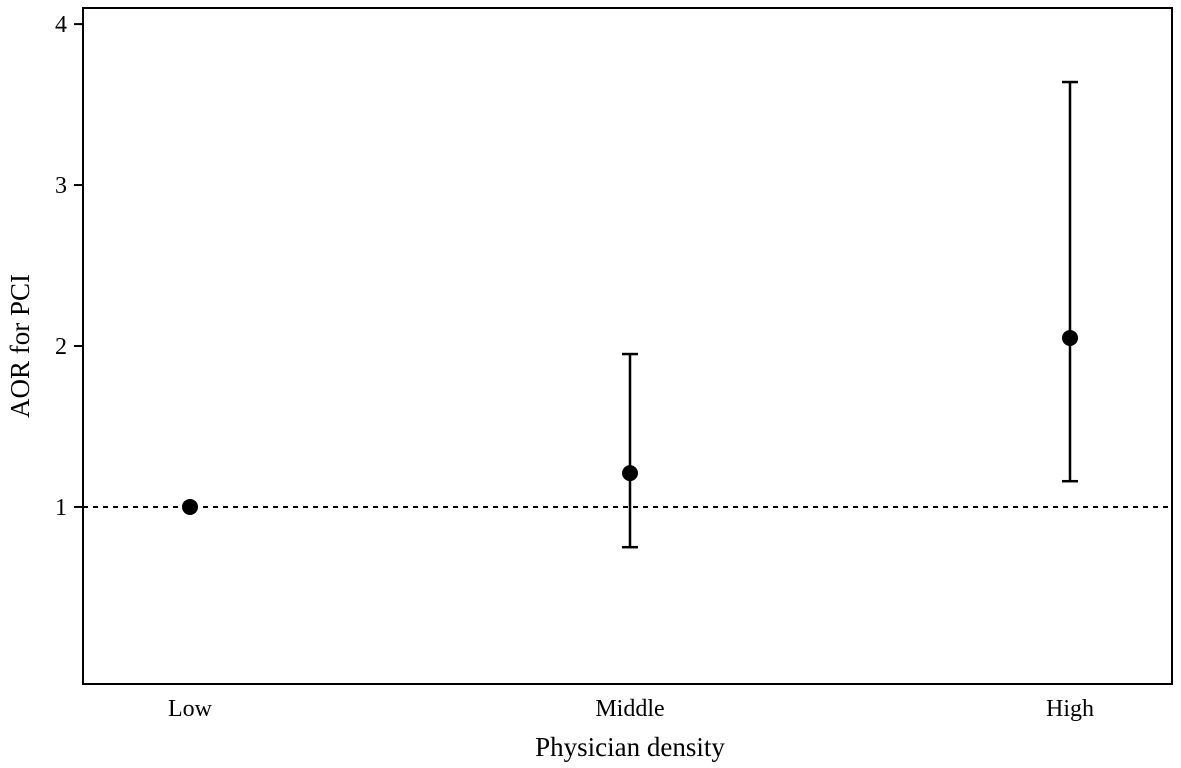 The width and height of the screenshot is (1181, 768). I want to click on x-tick-label-high: High, so click(1070, 709).